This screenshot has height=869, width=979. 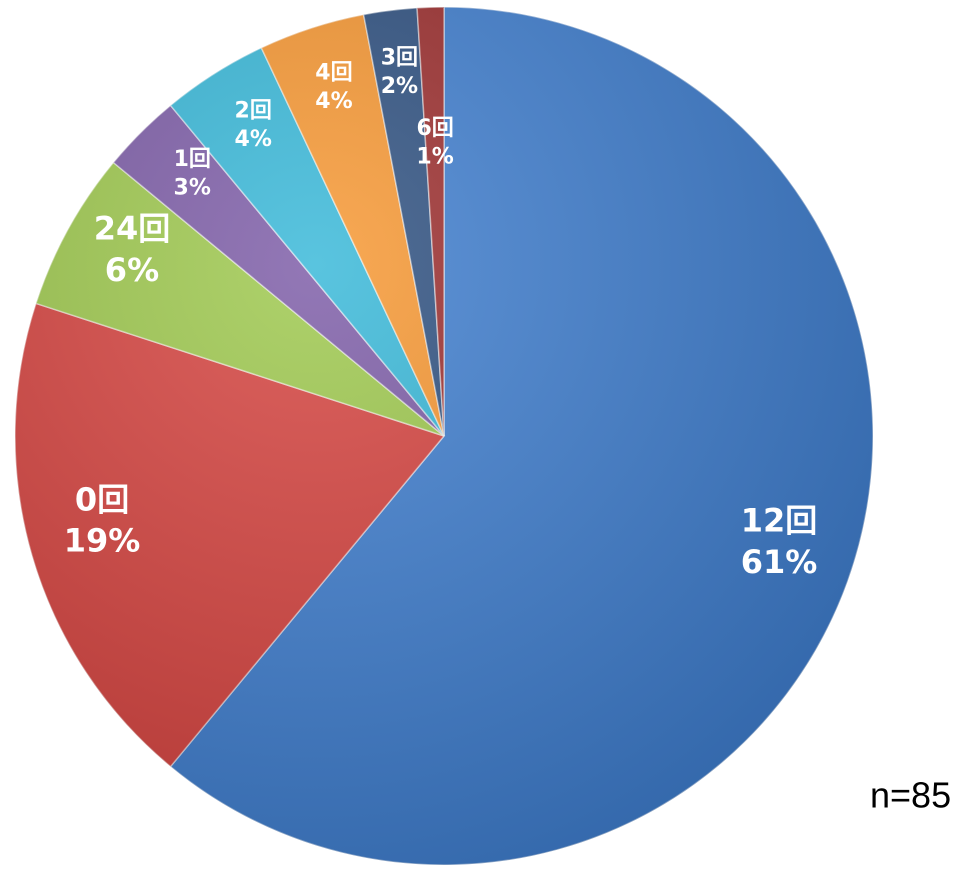 I want to click on slice-value-label: 6%, so click(x=132, y=270).